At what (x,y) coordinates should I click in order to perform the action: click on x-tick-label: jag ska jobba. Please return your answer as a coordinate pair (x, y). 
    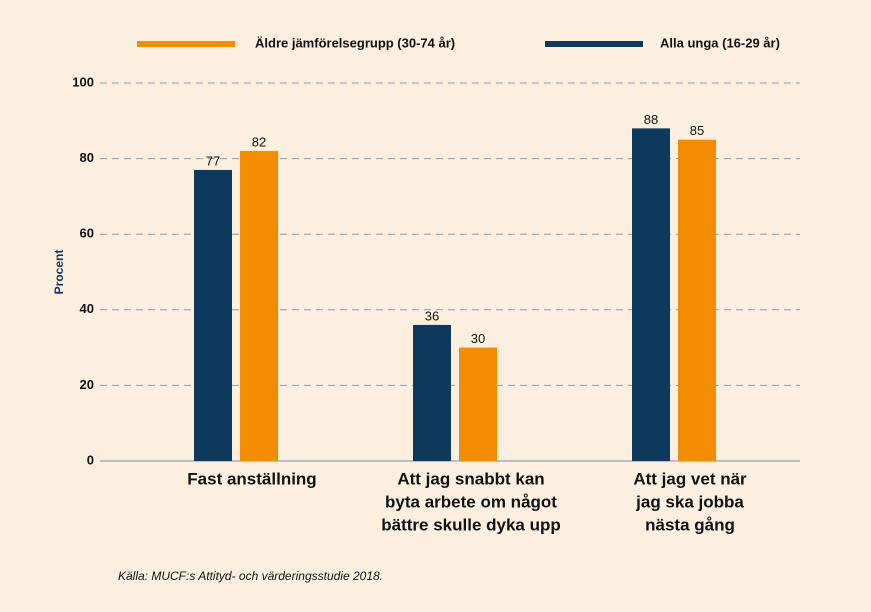
    Looking at the image, I should click on (689, 501).